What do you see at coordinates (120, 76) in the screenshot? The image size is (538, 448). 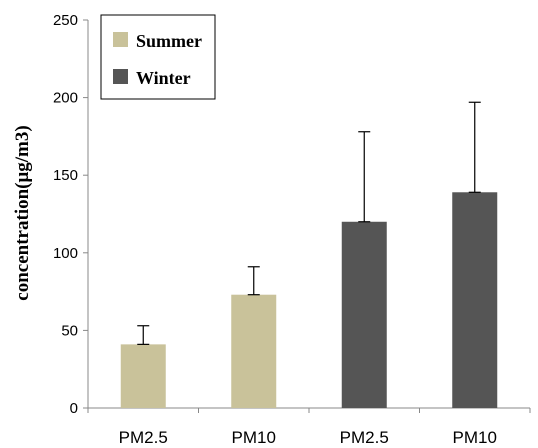 I see `legend-swatch-winter` at bounding box center [120, 76].